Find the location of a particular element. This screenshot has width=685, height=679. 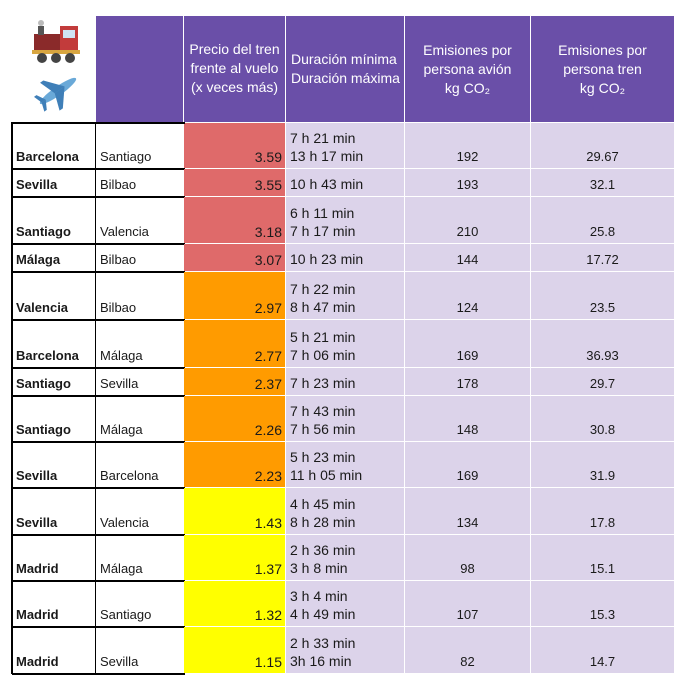

duration-max: 8 h 28 min is located at coordinates (323, 522).